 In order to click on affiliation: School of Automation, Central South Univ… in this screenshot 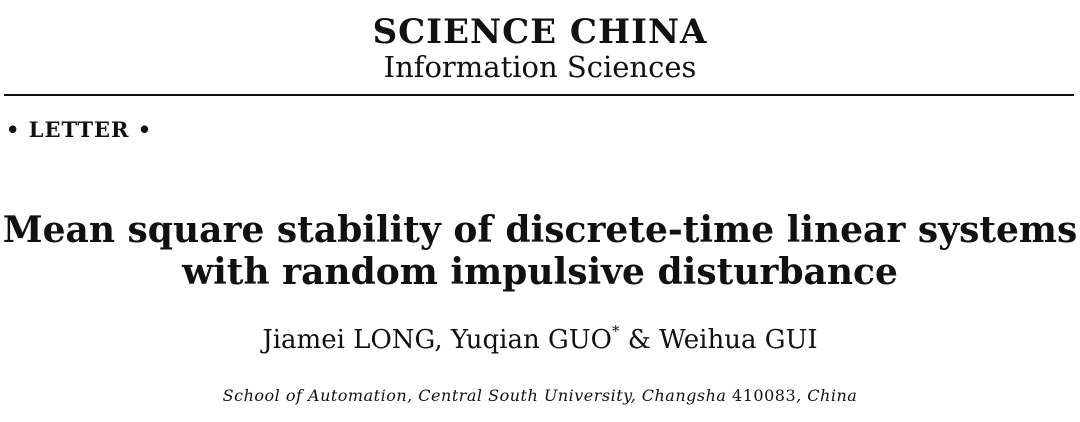, I will do `click(540, 395)`.